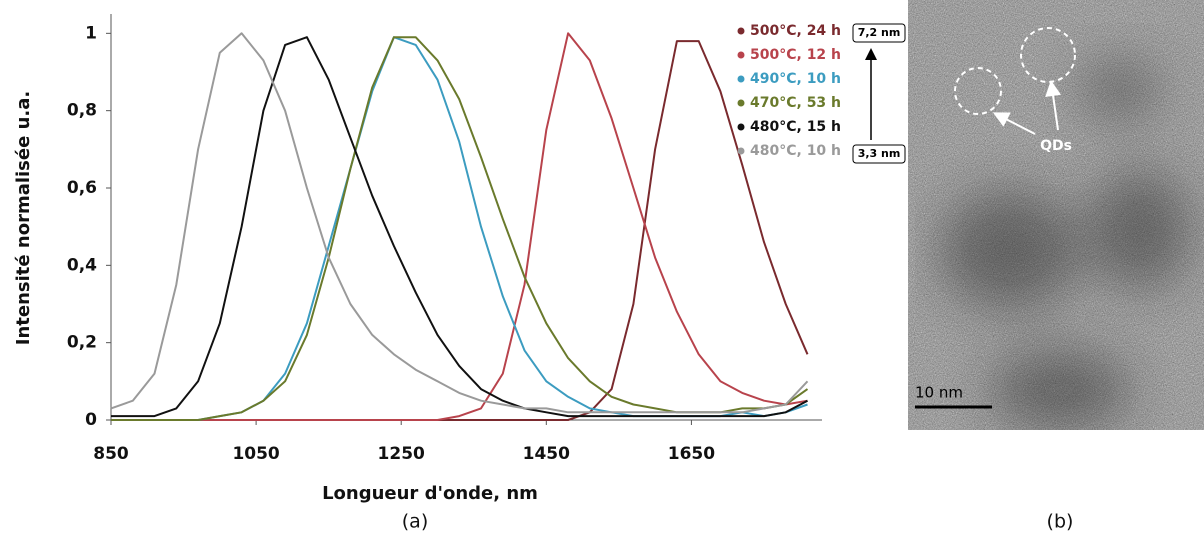 The height and width of the screenshot is (538, 1204). Describe the element at coordinates (1056, 146) in the screenshot. I see `qd-label: QDs` at that location.